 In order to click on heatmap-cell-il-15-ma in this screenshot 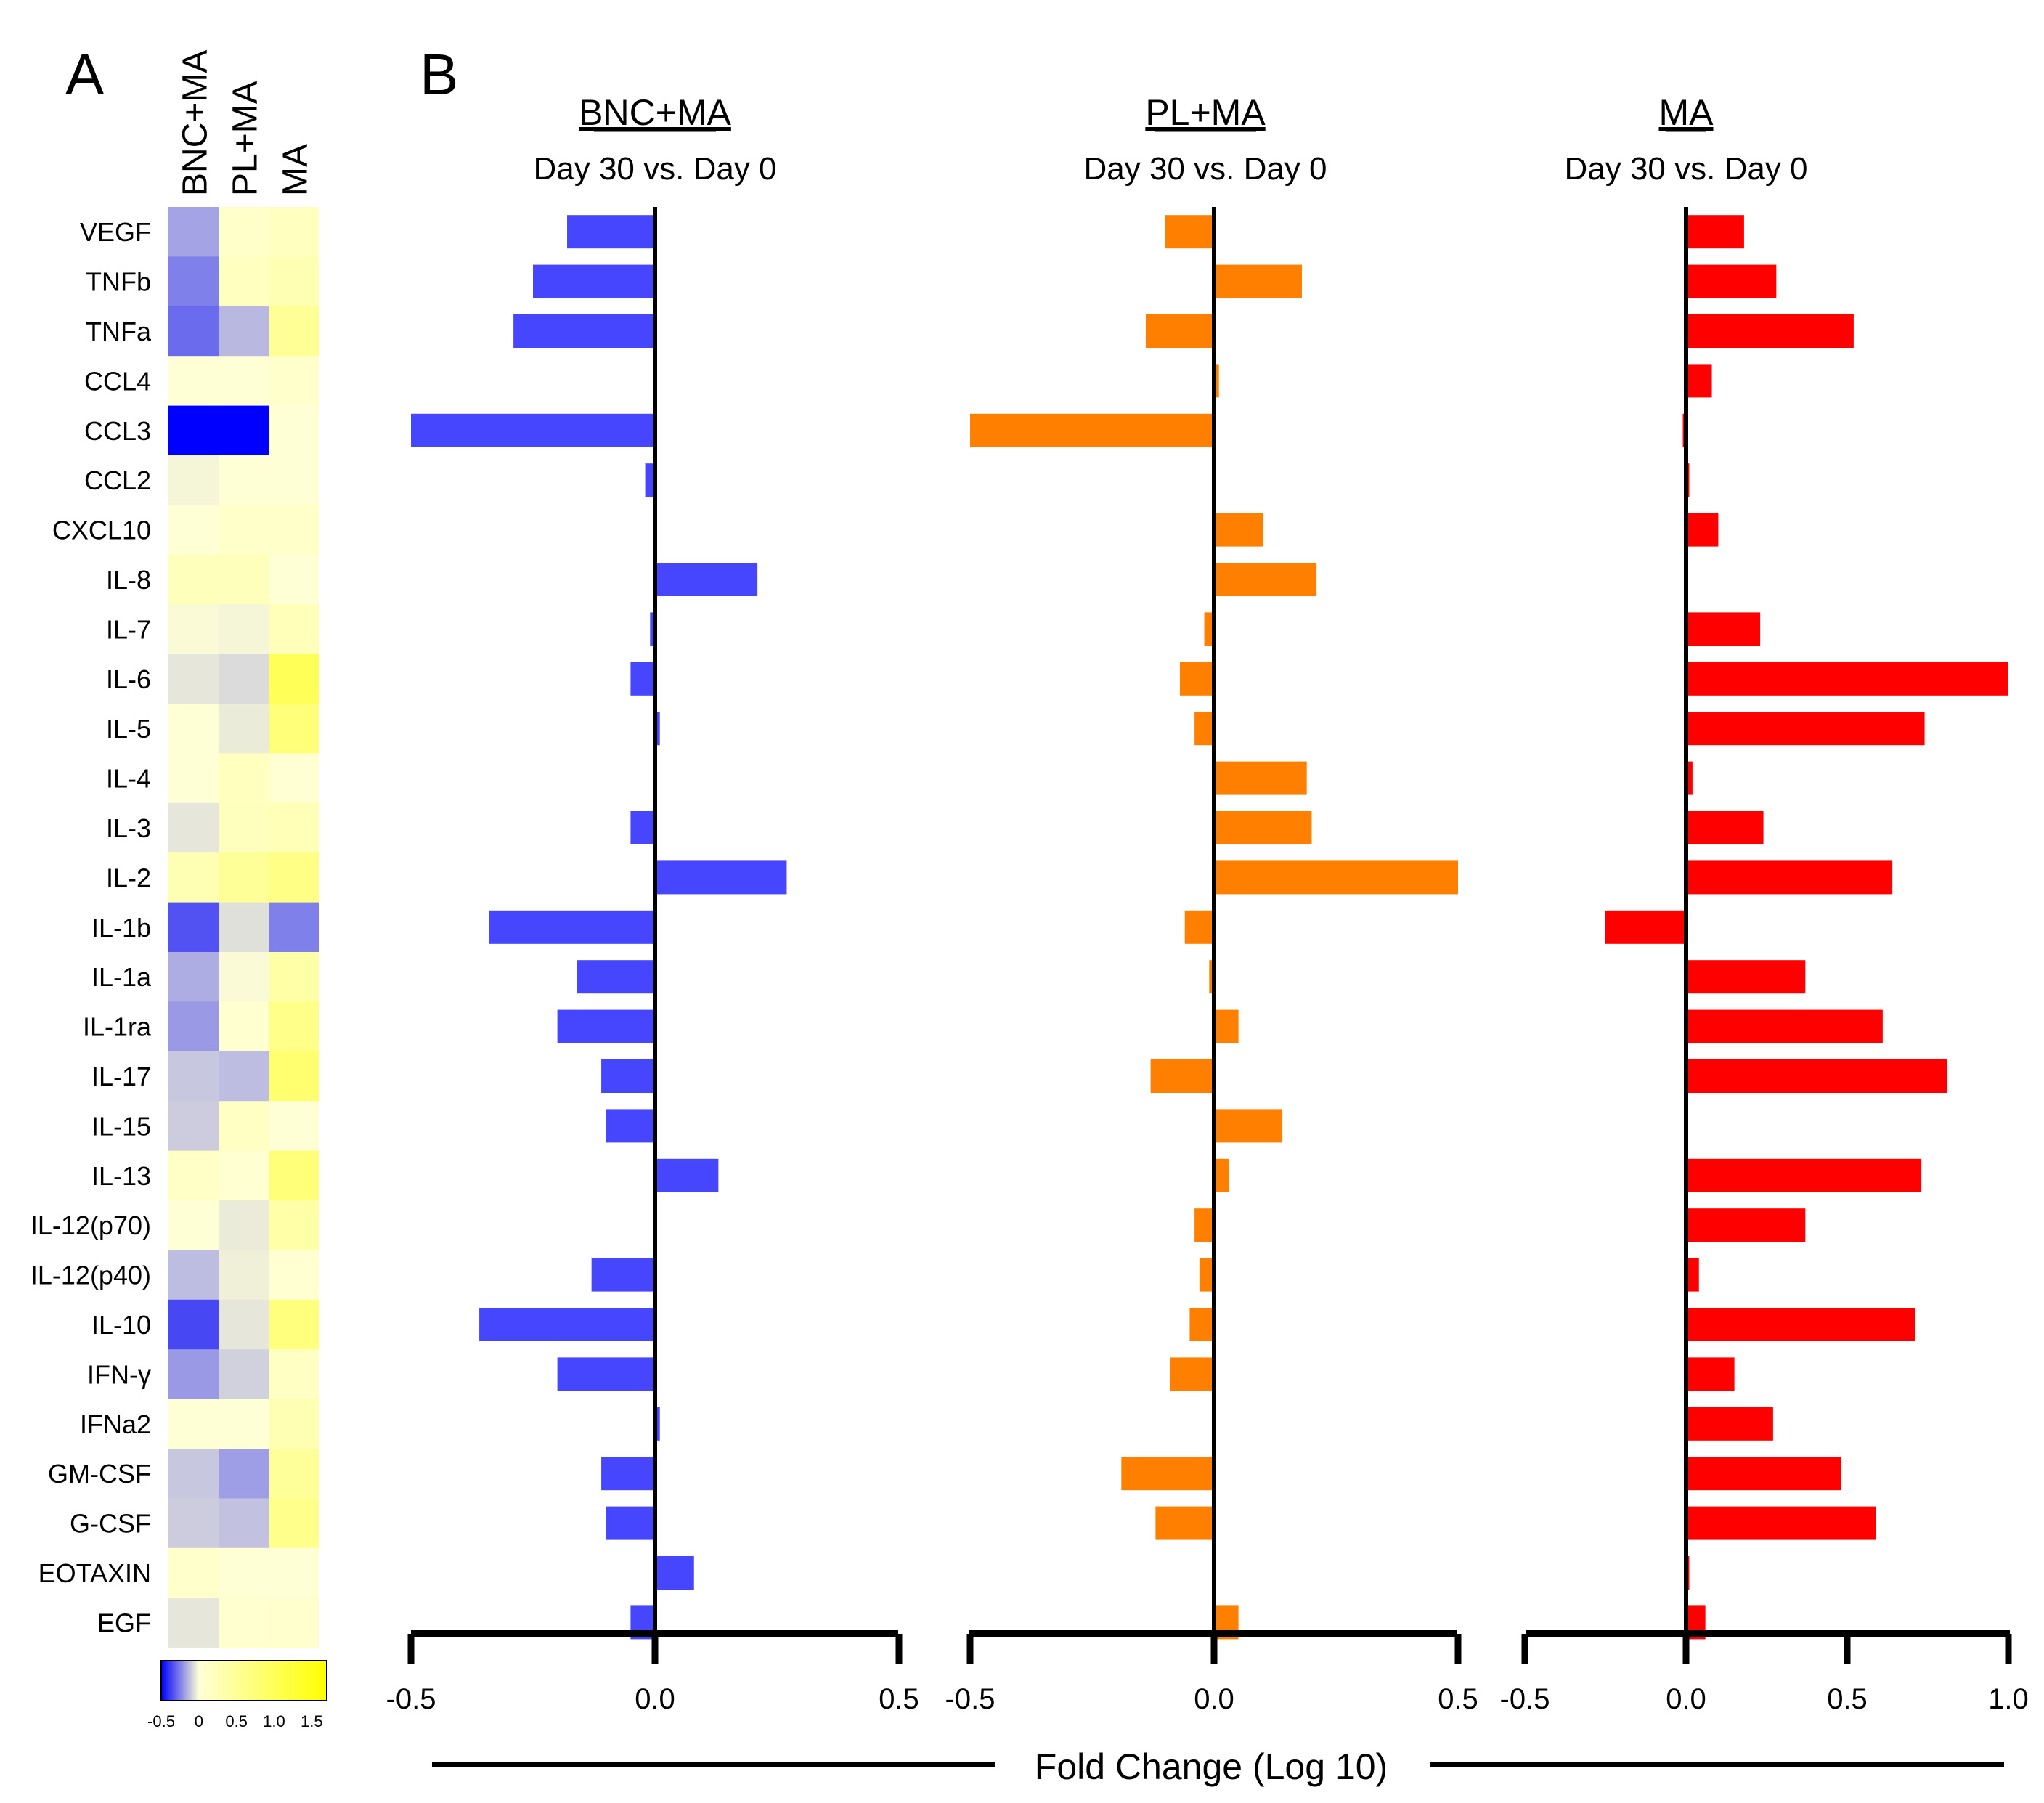, I will do `click(294, 1126)`.